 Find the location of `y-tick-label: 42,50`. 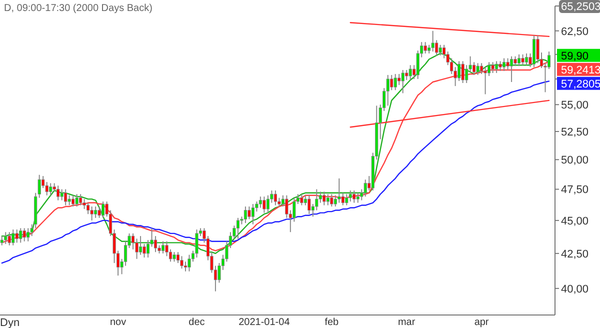

y-tick-label: 42,50 is located at coordinates (575, 254).